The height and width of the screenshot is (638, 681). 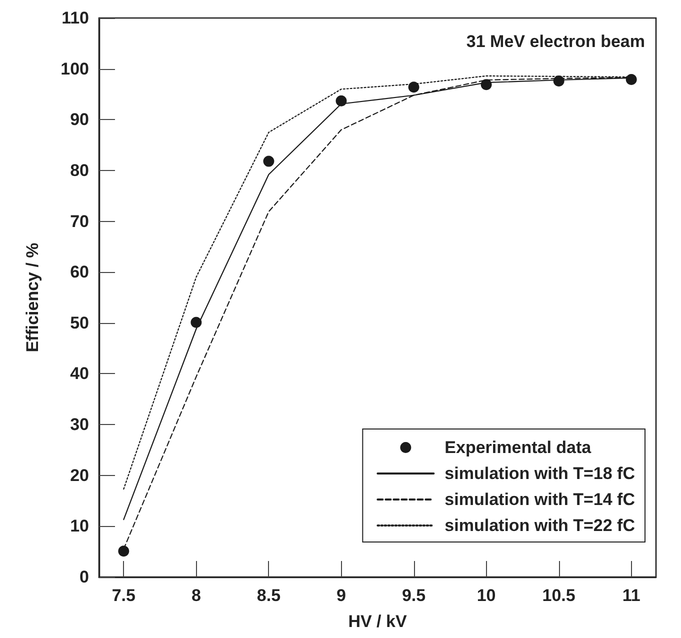 I want to click on x-axis-title: HV / kV, so click(x=378, y=621).